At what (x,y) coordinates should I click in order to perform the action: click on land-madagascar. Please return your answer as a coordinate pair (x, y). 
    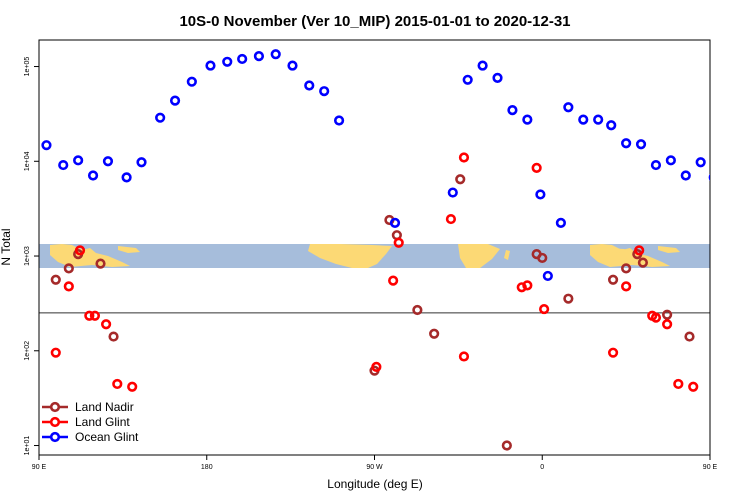
    Looking at the image, I should click on (507, 255).